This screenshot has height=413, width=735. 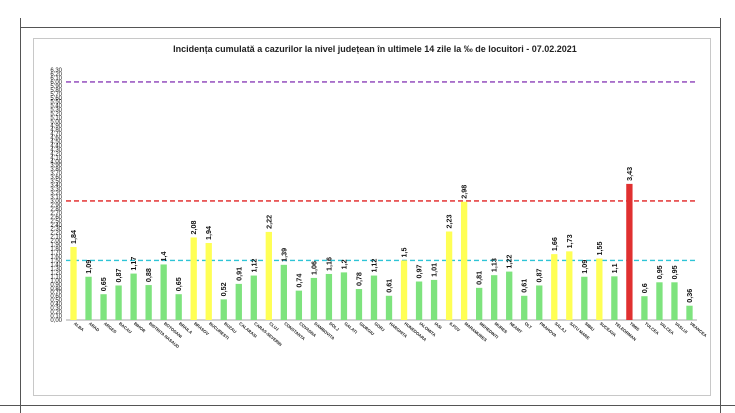 I want to click on y-tick-label: 1,30, so click(x=56, y=269).